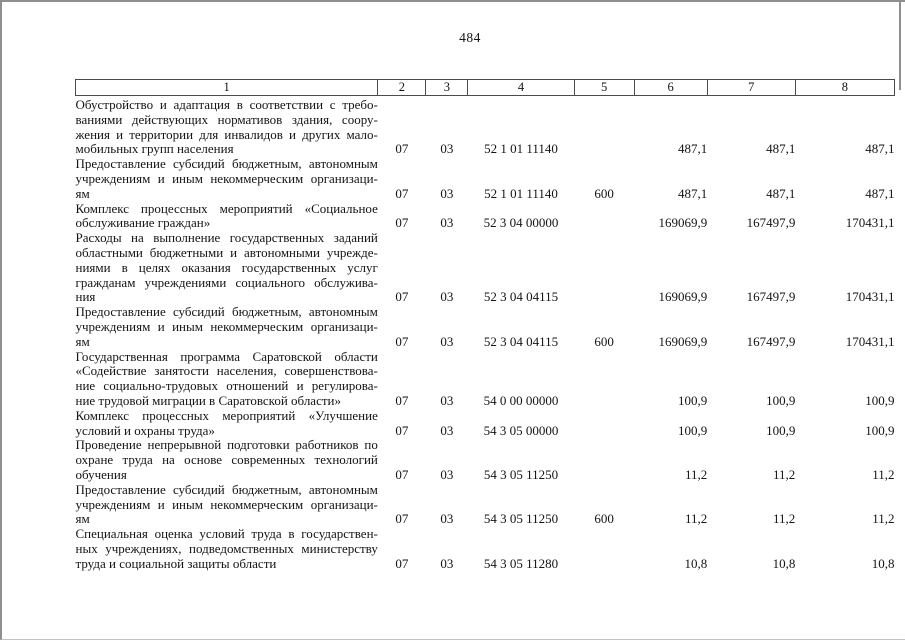  I want to click on table-header-row: 1 2 3 4 5 6 7 8, so click(485, 87).